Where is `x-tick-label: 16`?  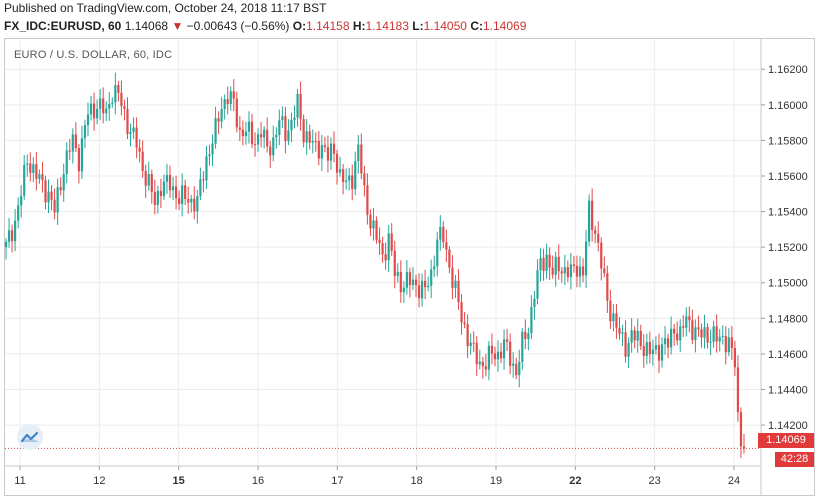 x-tick-label: 16 is located at coordinates (258, 481).